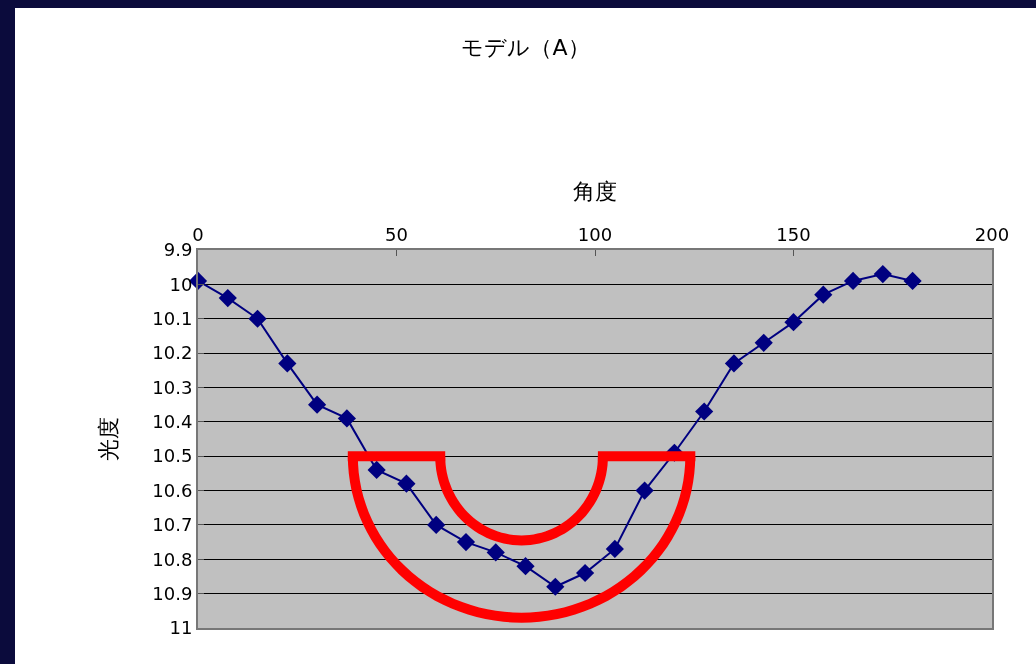  I want to click on y-tick-label: 10.9, so click(172, 593).